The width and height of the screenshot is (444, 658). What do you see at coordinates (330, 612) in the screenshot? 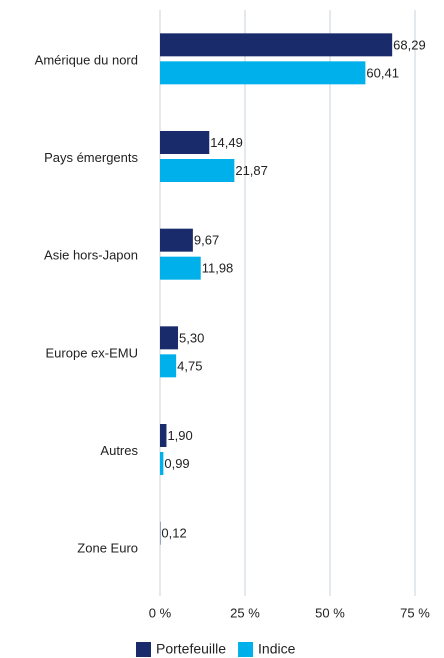
I see `x-tick-label: 50 %` at bounding box center [330, 612].